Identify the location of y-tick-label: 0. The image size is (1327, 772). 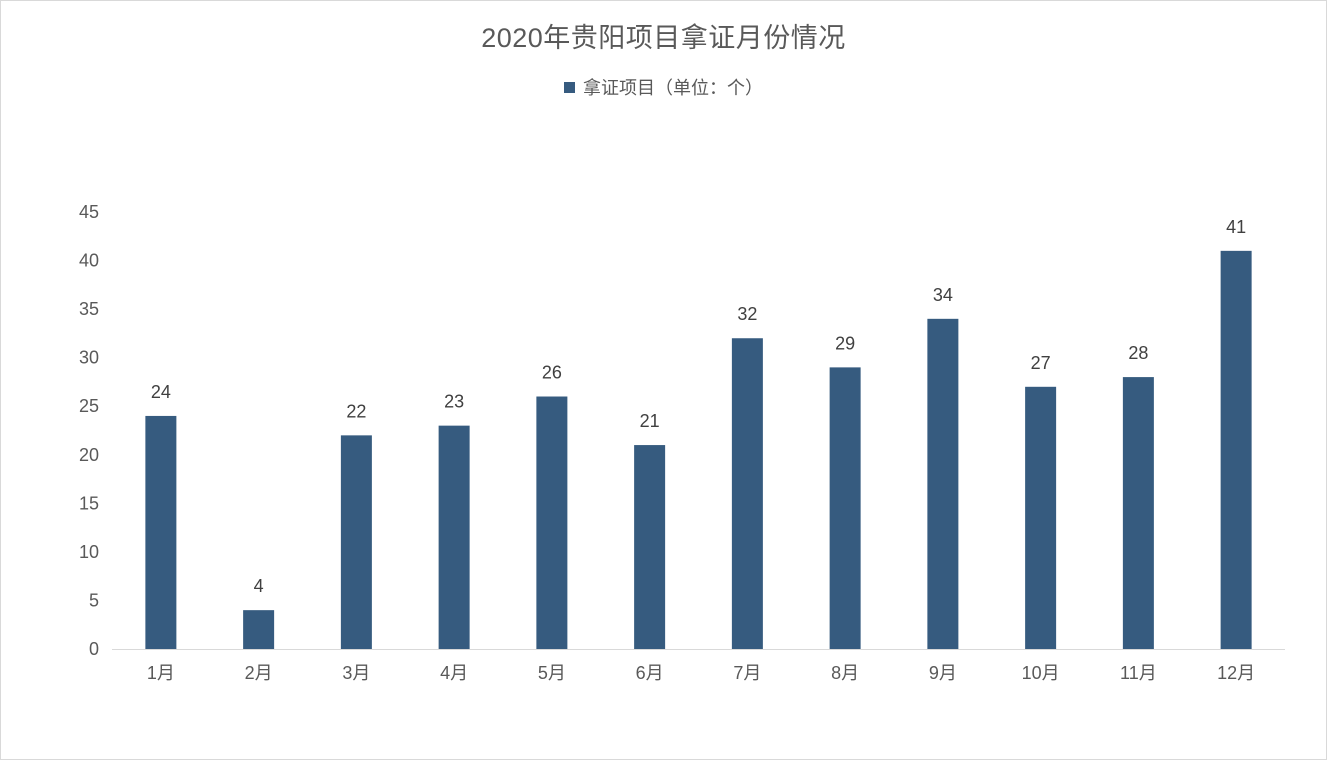
(94, 649).